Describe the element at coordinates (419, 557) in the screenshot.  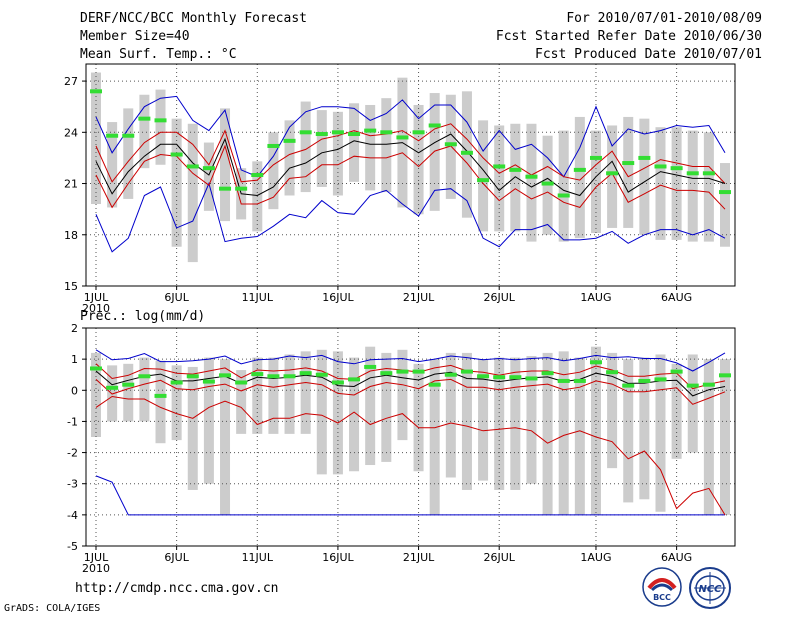
I see `p2-xtick-label: 21JUL` at that location.